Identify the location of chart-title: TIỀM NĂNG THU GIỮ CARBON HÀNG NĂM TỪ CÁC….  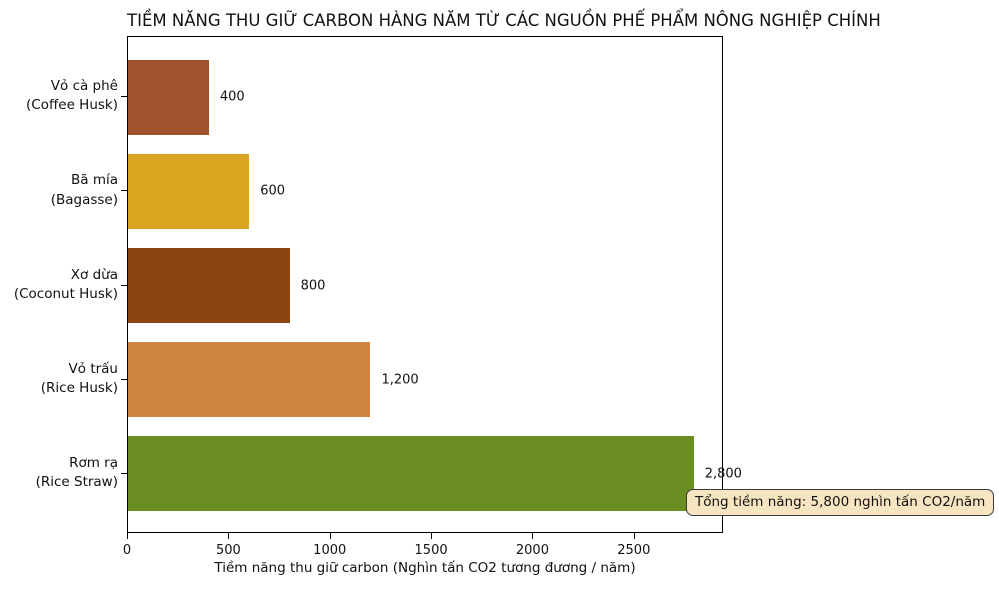
(504, 20).